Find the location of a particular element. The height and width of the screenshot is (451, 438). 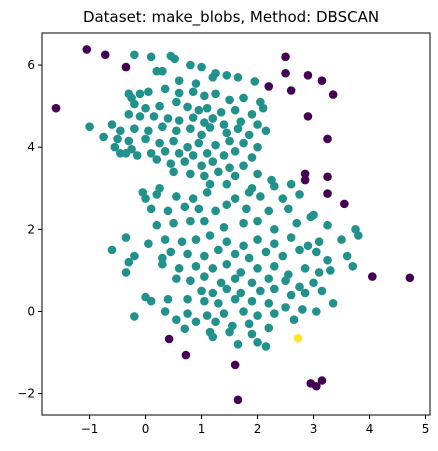

x-tick-label: 1 is located at coordinates (202, 429).